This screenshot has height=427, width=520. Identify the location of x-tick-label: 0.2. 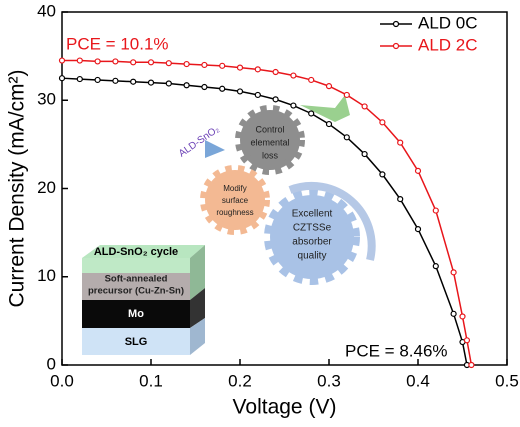
(240, 380).